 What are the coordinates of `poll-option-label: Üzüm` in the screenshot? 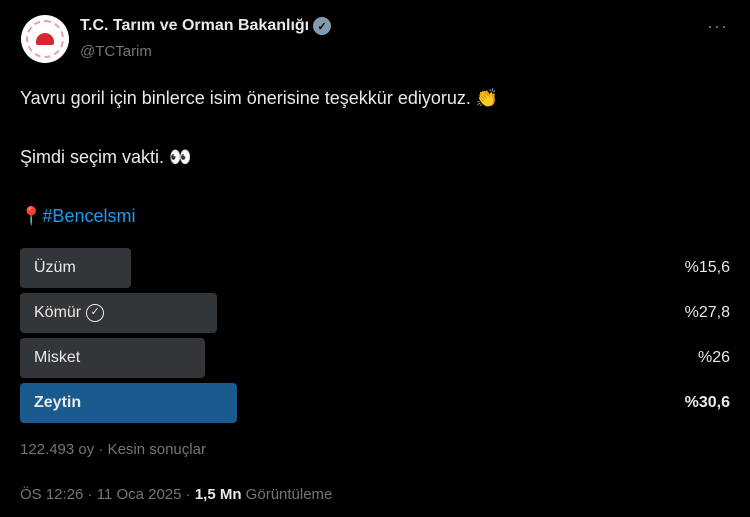 It's located at (55, 267).